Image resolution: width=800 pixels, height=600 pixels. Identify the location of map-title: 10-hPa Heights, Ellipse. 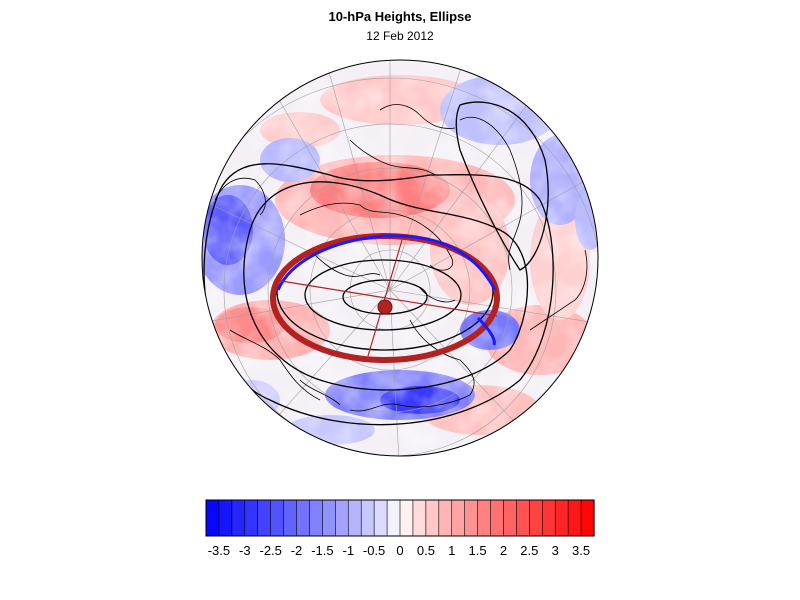
(400, 16).